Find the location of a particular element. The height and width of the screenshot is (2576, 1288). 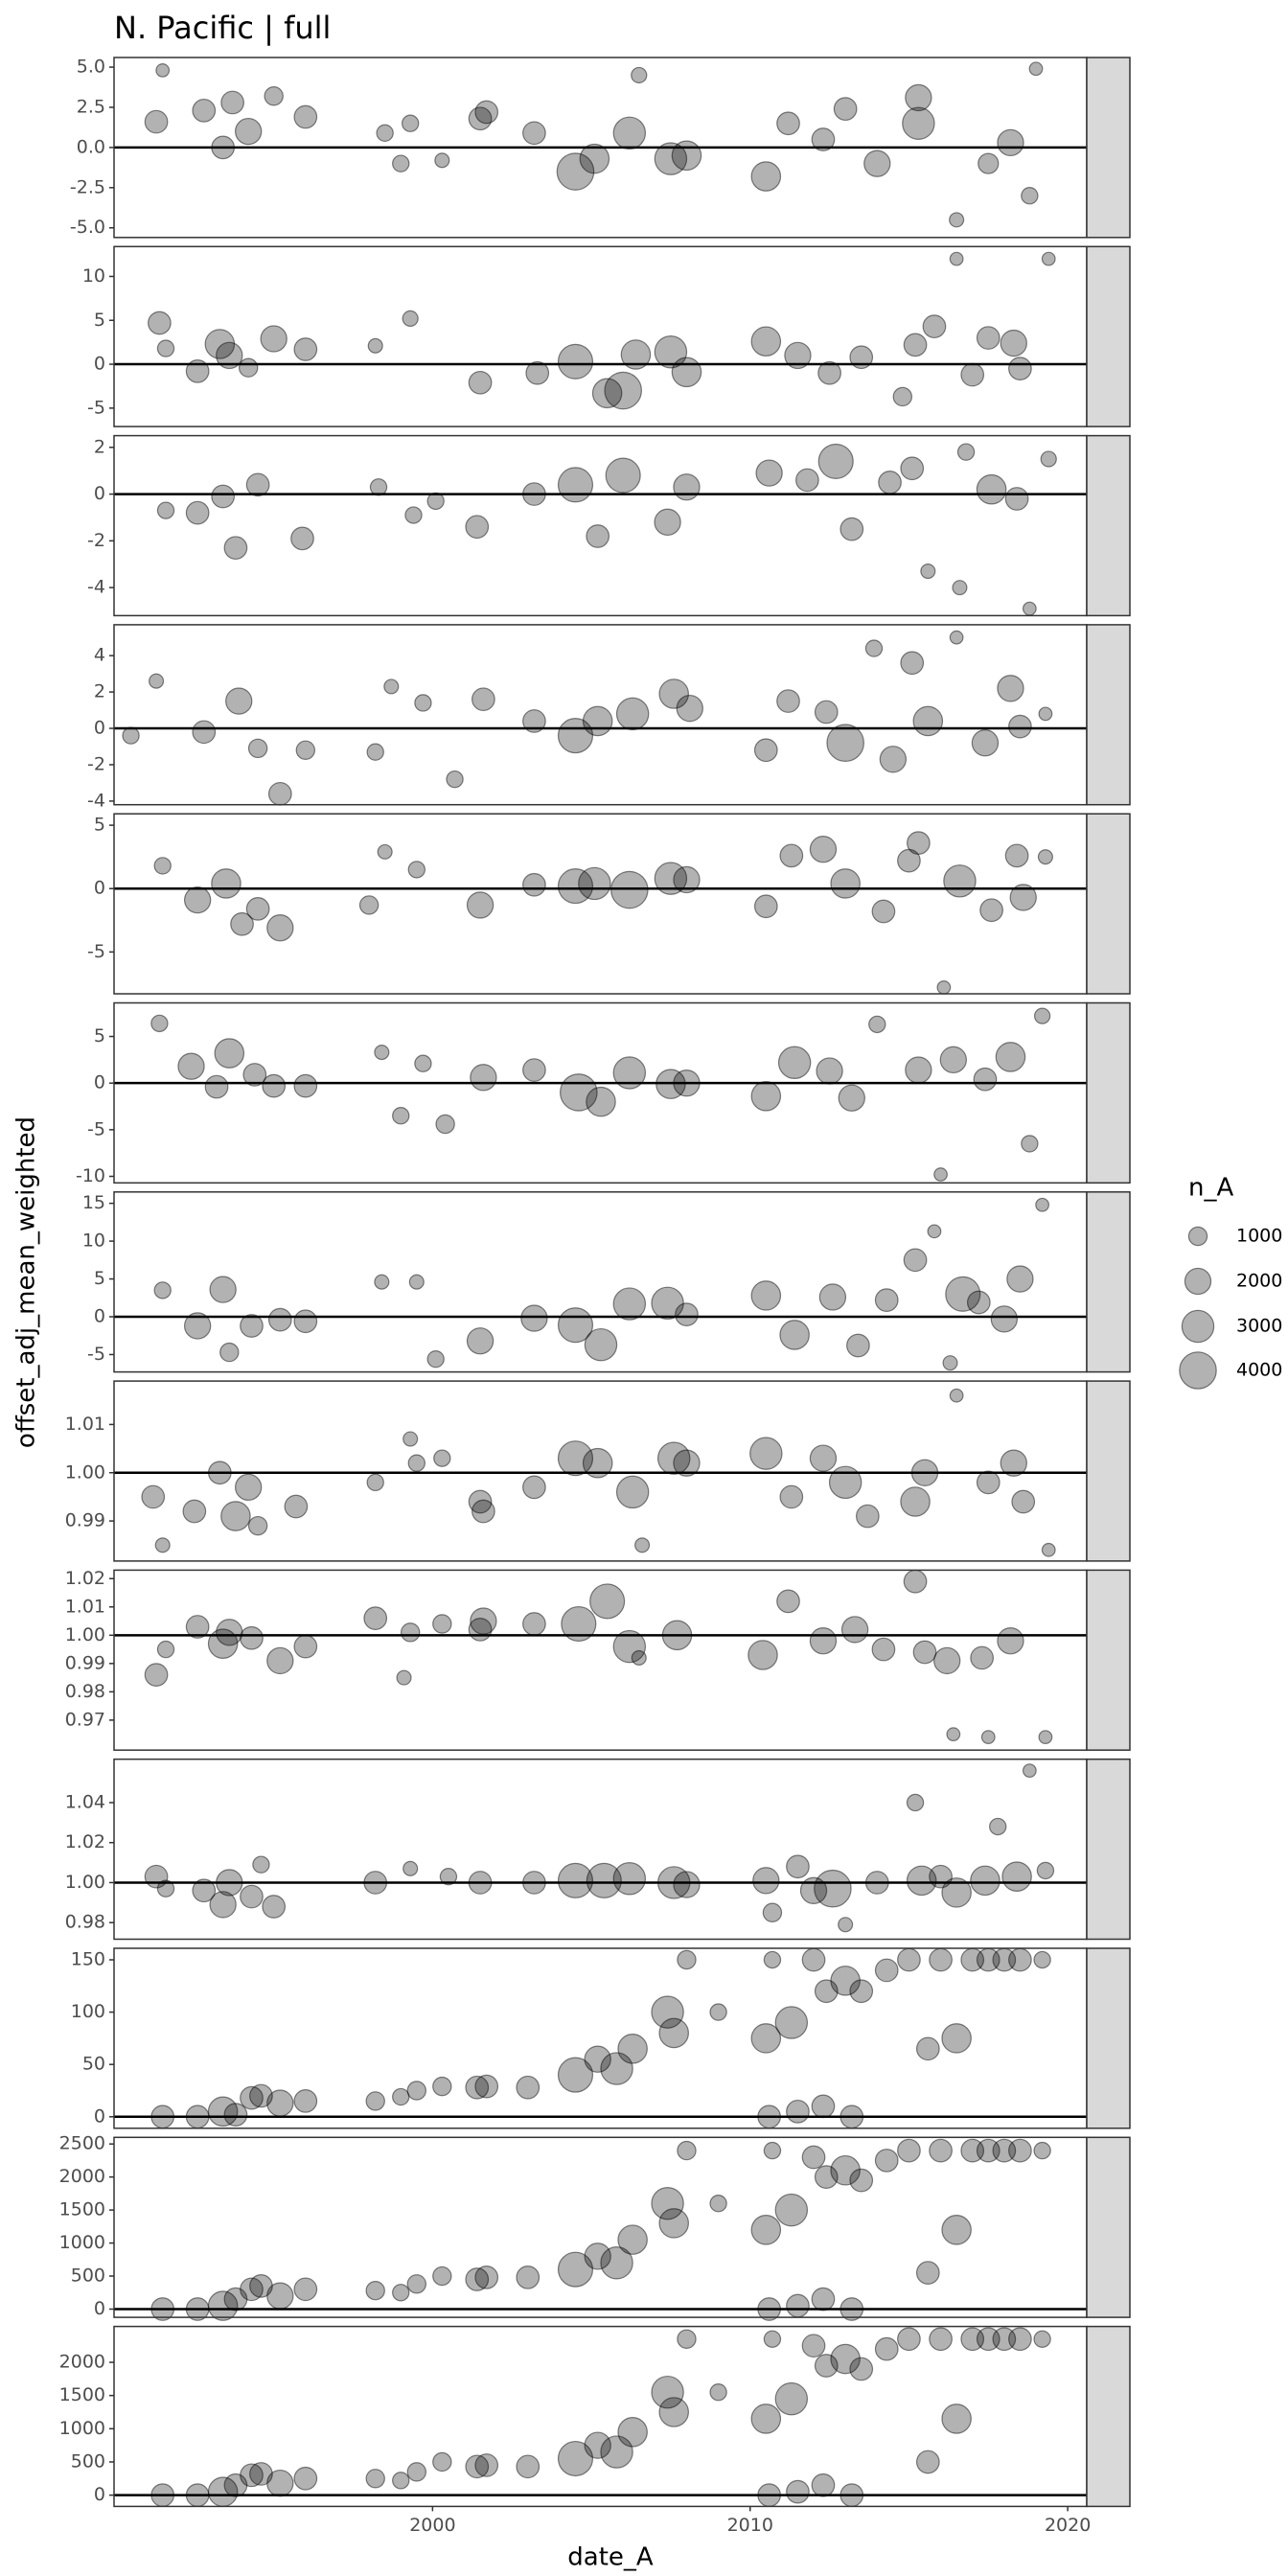

panel: 0.991.001.01nitrate is located at coordinates (598, 1471).